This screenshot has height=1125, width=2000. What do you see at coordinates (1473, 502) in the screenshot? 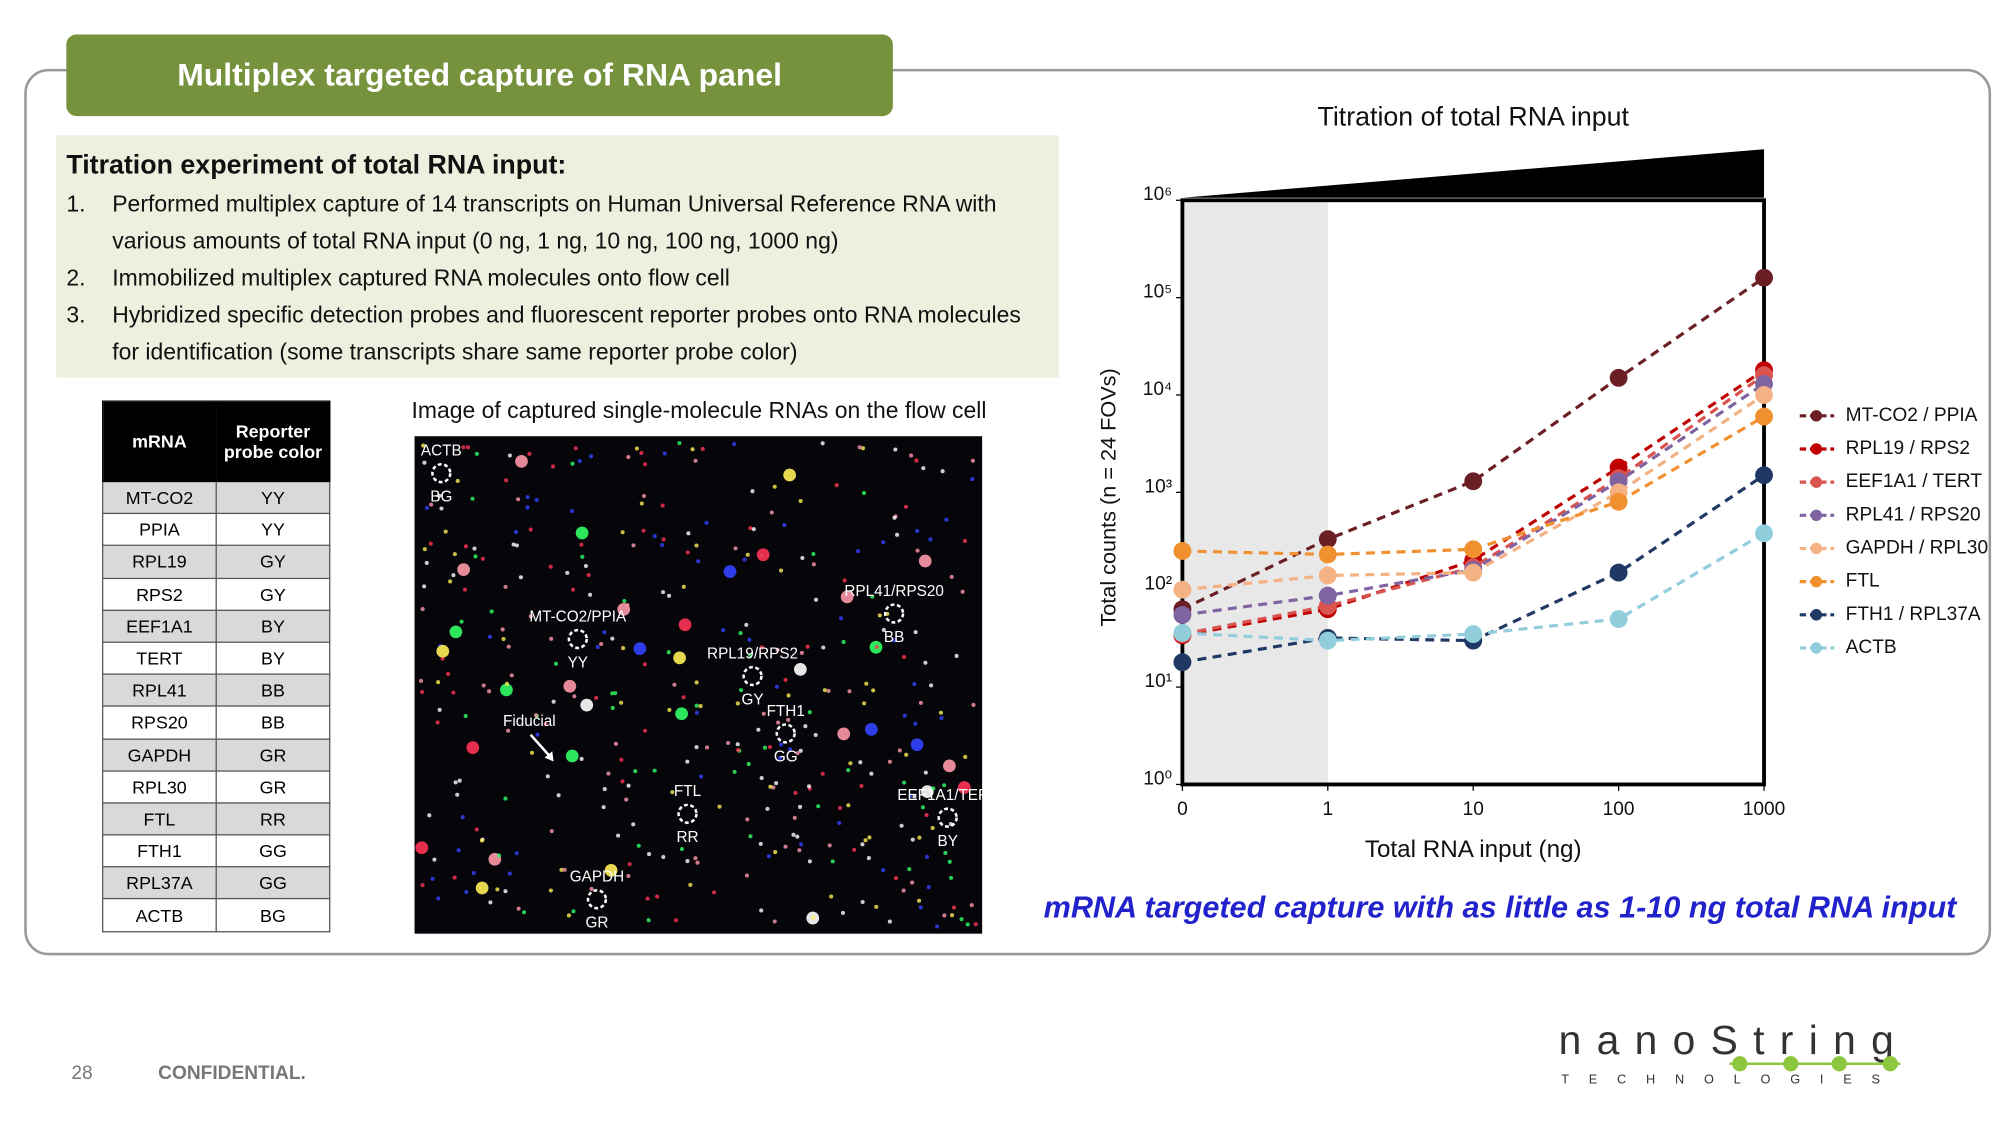
I see `series-line` at bounding box center [1473, 502].